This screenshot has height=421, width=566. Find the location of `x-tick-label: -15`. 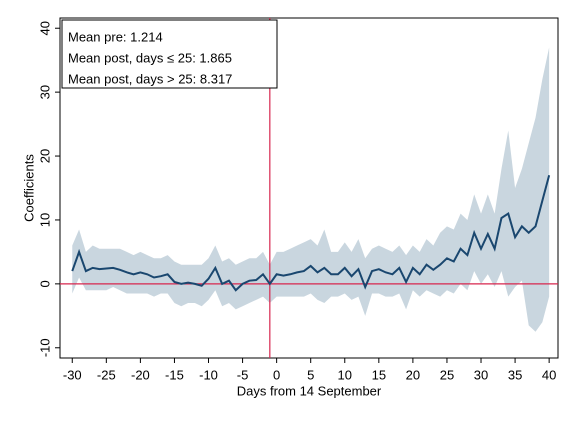

x-tick-label: -15 is located at coordinates (174, 374).